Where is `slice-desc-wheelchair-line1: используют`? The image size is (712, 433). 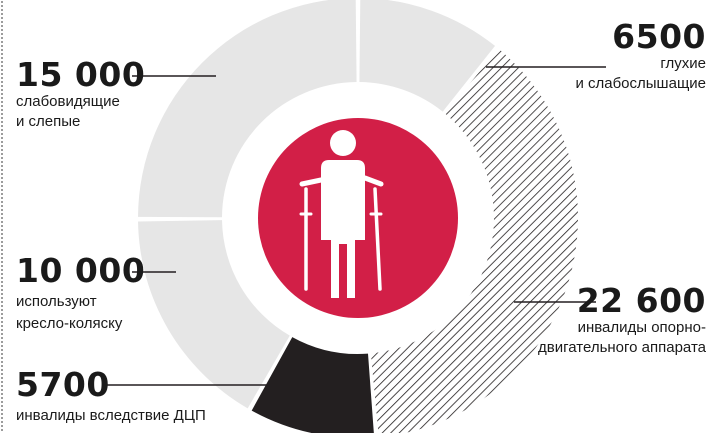 slice-desc-wheelchair-line1: используют is located at coordinates (56, 301).